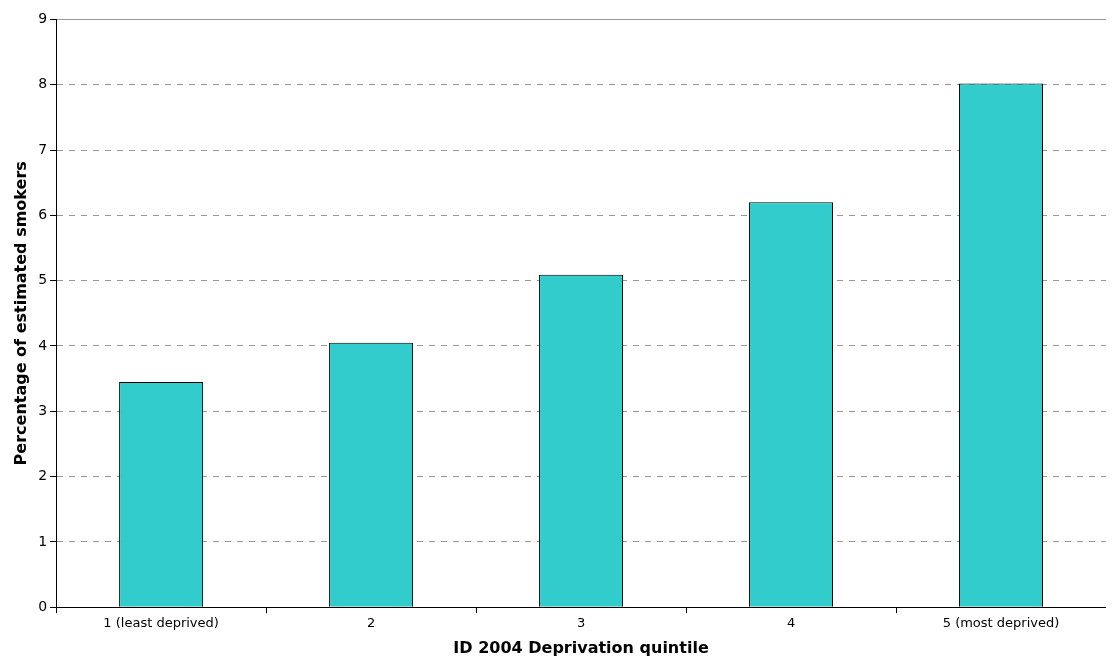 Image resolution: width=1114 pixels, height=670 pixels. I want to click on x-tick-label: 4, so click(791, 623).